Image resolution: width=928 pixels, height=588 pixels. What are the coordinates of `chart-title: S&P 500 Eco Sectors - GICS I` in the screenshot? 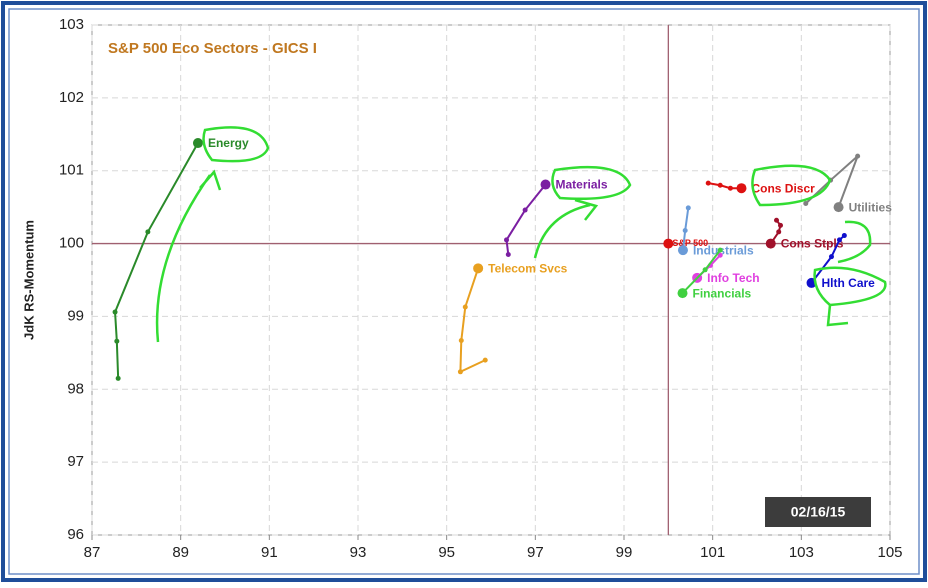 It's located at (212, 48).